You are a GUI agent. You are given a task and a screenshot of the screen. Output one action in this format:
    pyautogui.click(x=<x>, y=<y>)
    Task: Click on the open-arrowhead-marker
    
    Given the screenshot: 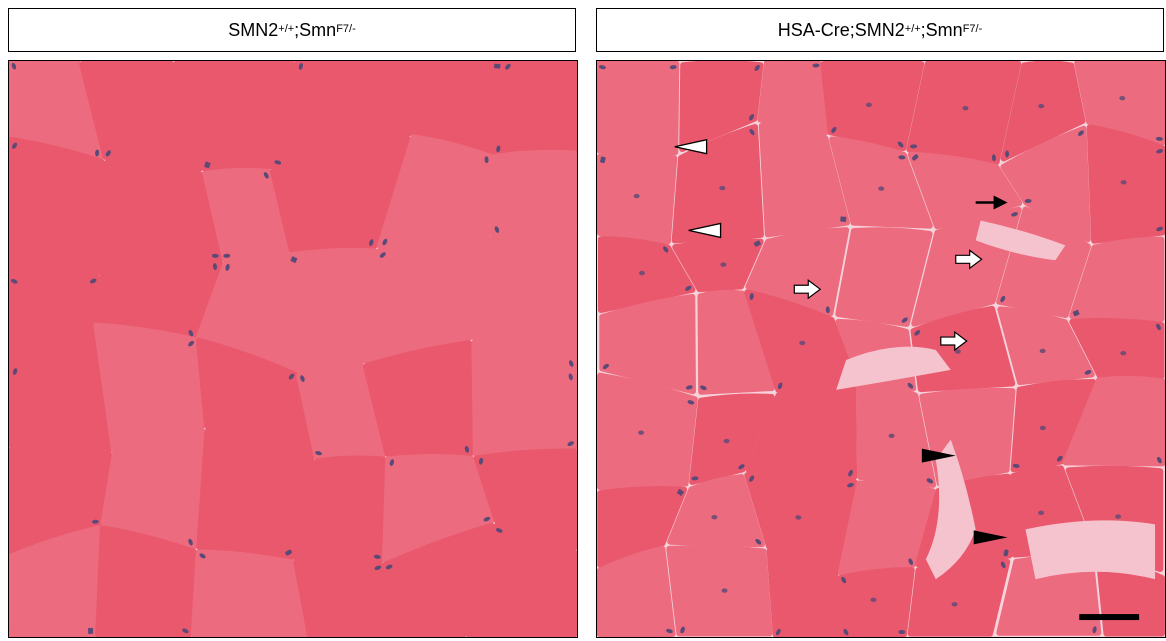 What is the action you would take?
    pyautogui.click(x=705, y=230)
    